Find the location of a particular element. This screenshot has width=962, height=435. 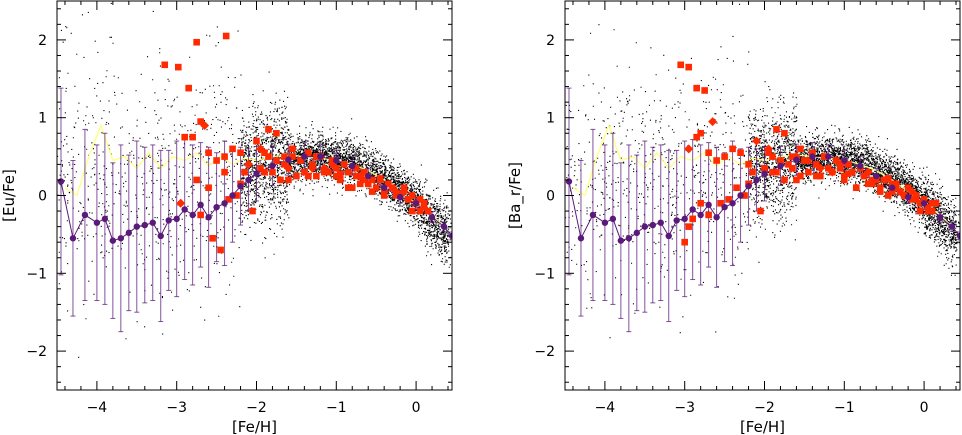

y-tick-label: 1 is located at coordinates (42, 119).